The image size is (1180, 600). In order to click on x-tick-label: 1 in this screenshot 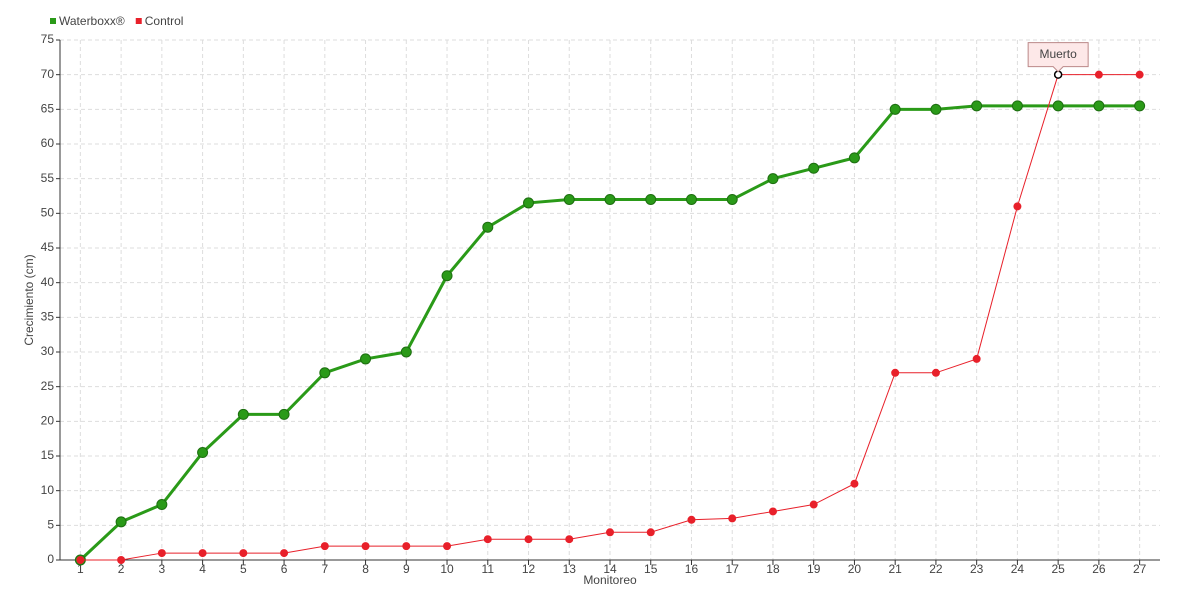, I will do `click(80, 569)`.